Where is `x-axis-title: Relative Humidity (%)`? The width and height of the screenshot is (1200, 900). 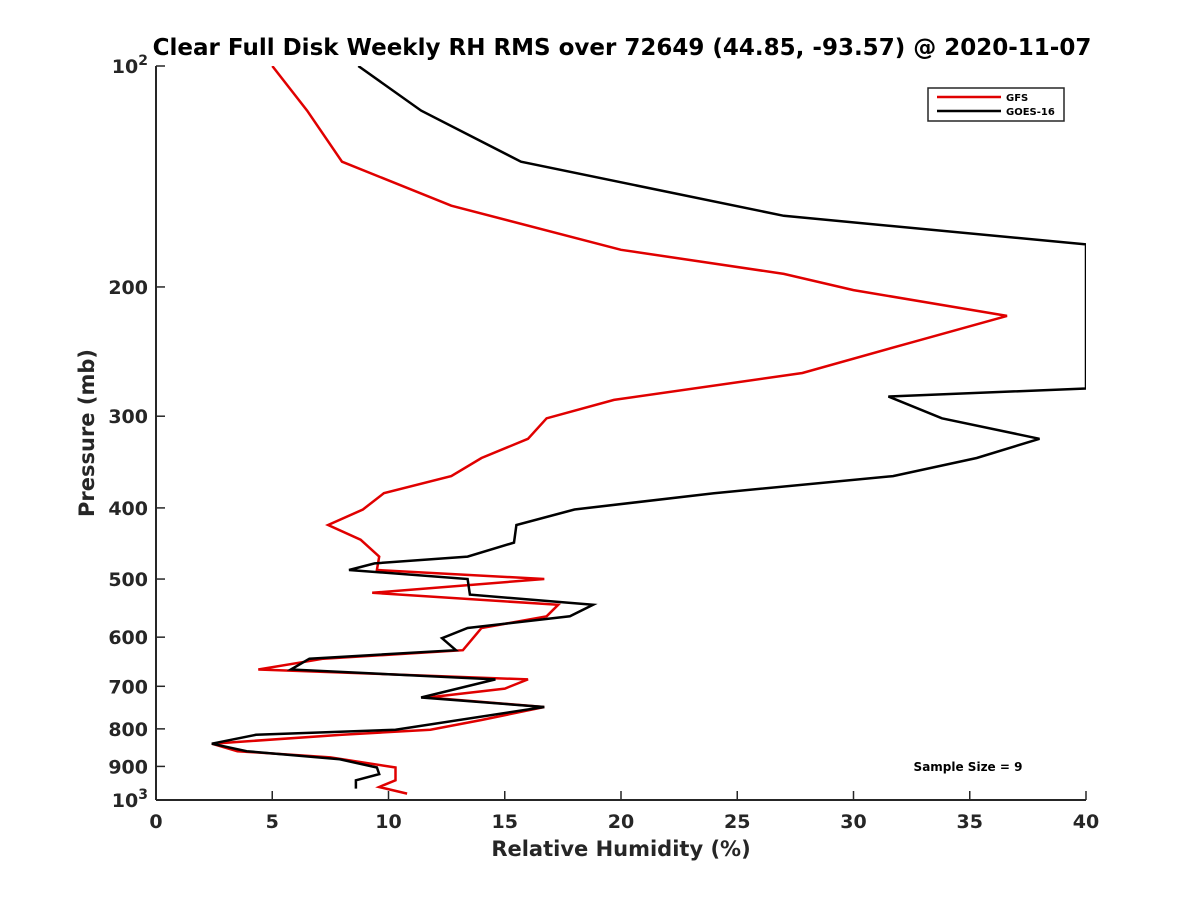 x-axis-title: Relative Humidity (%) is located at coordinates (620, 849).